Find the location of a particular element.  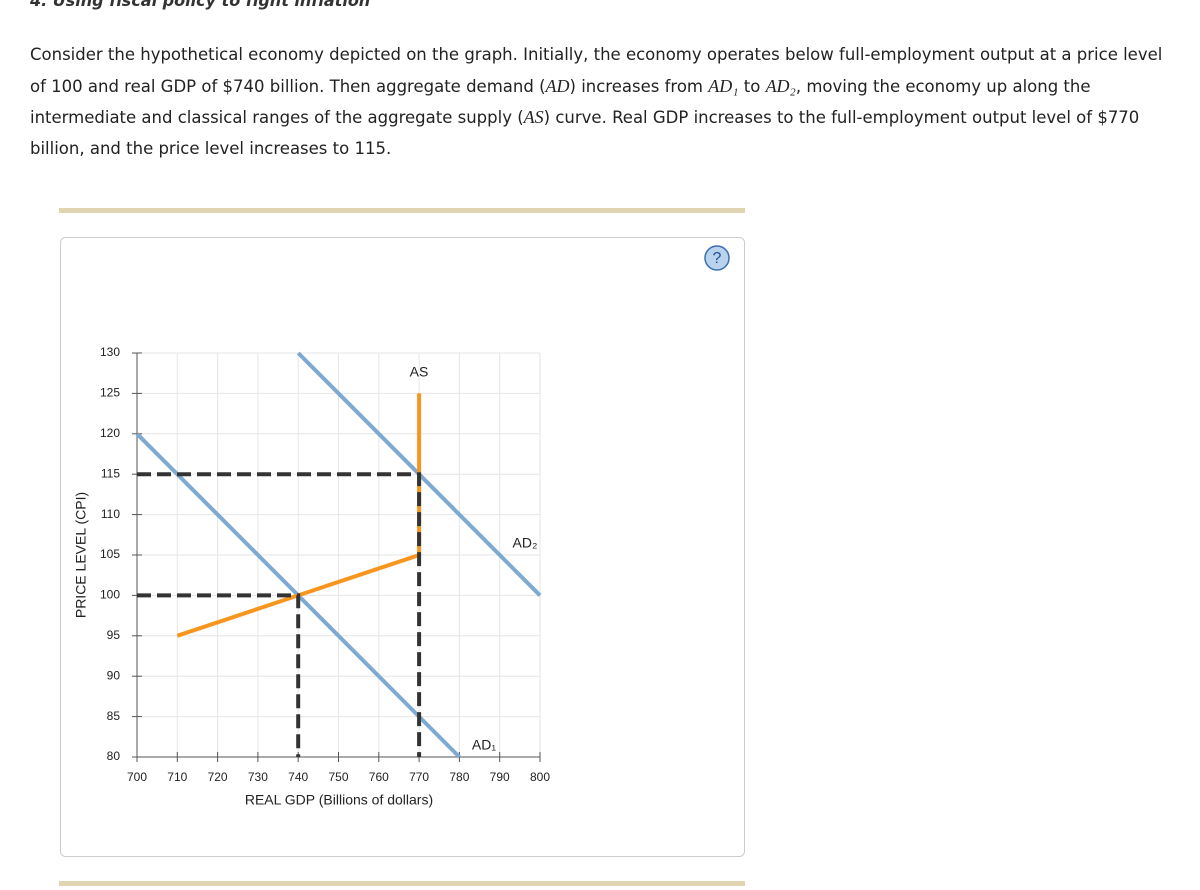

y-tick-label: 100 is located at coordinates (110, 595).